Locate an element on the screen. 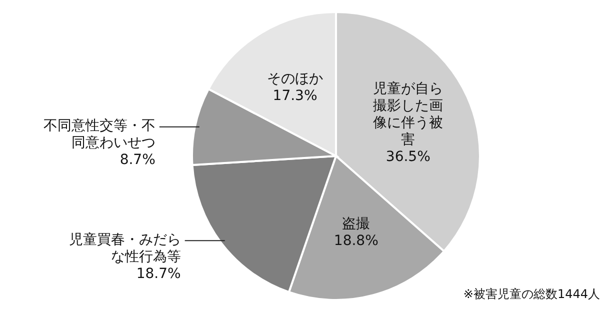  data-label: 18.7% is located at coordinates (158, 274).